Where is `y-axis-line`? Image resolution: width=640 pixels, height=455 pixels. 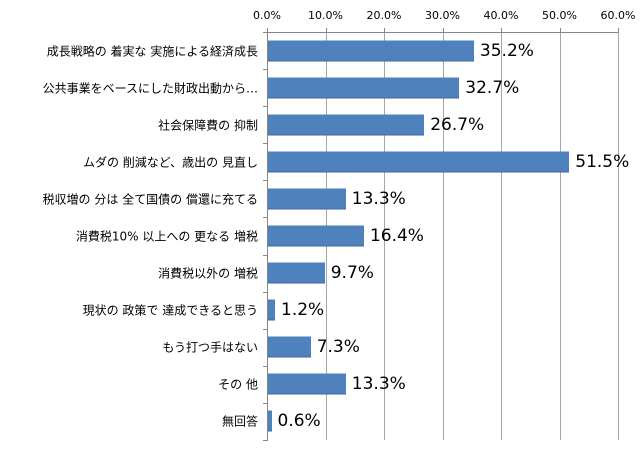
y-axis-line is located at coordinates (267, 236).